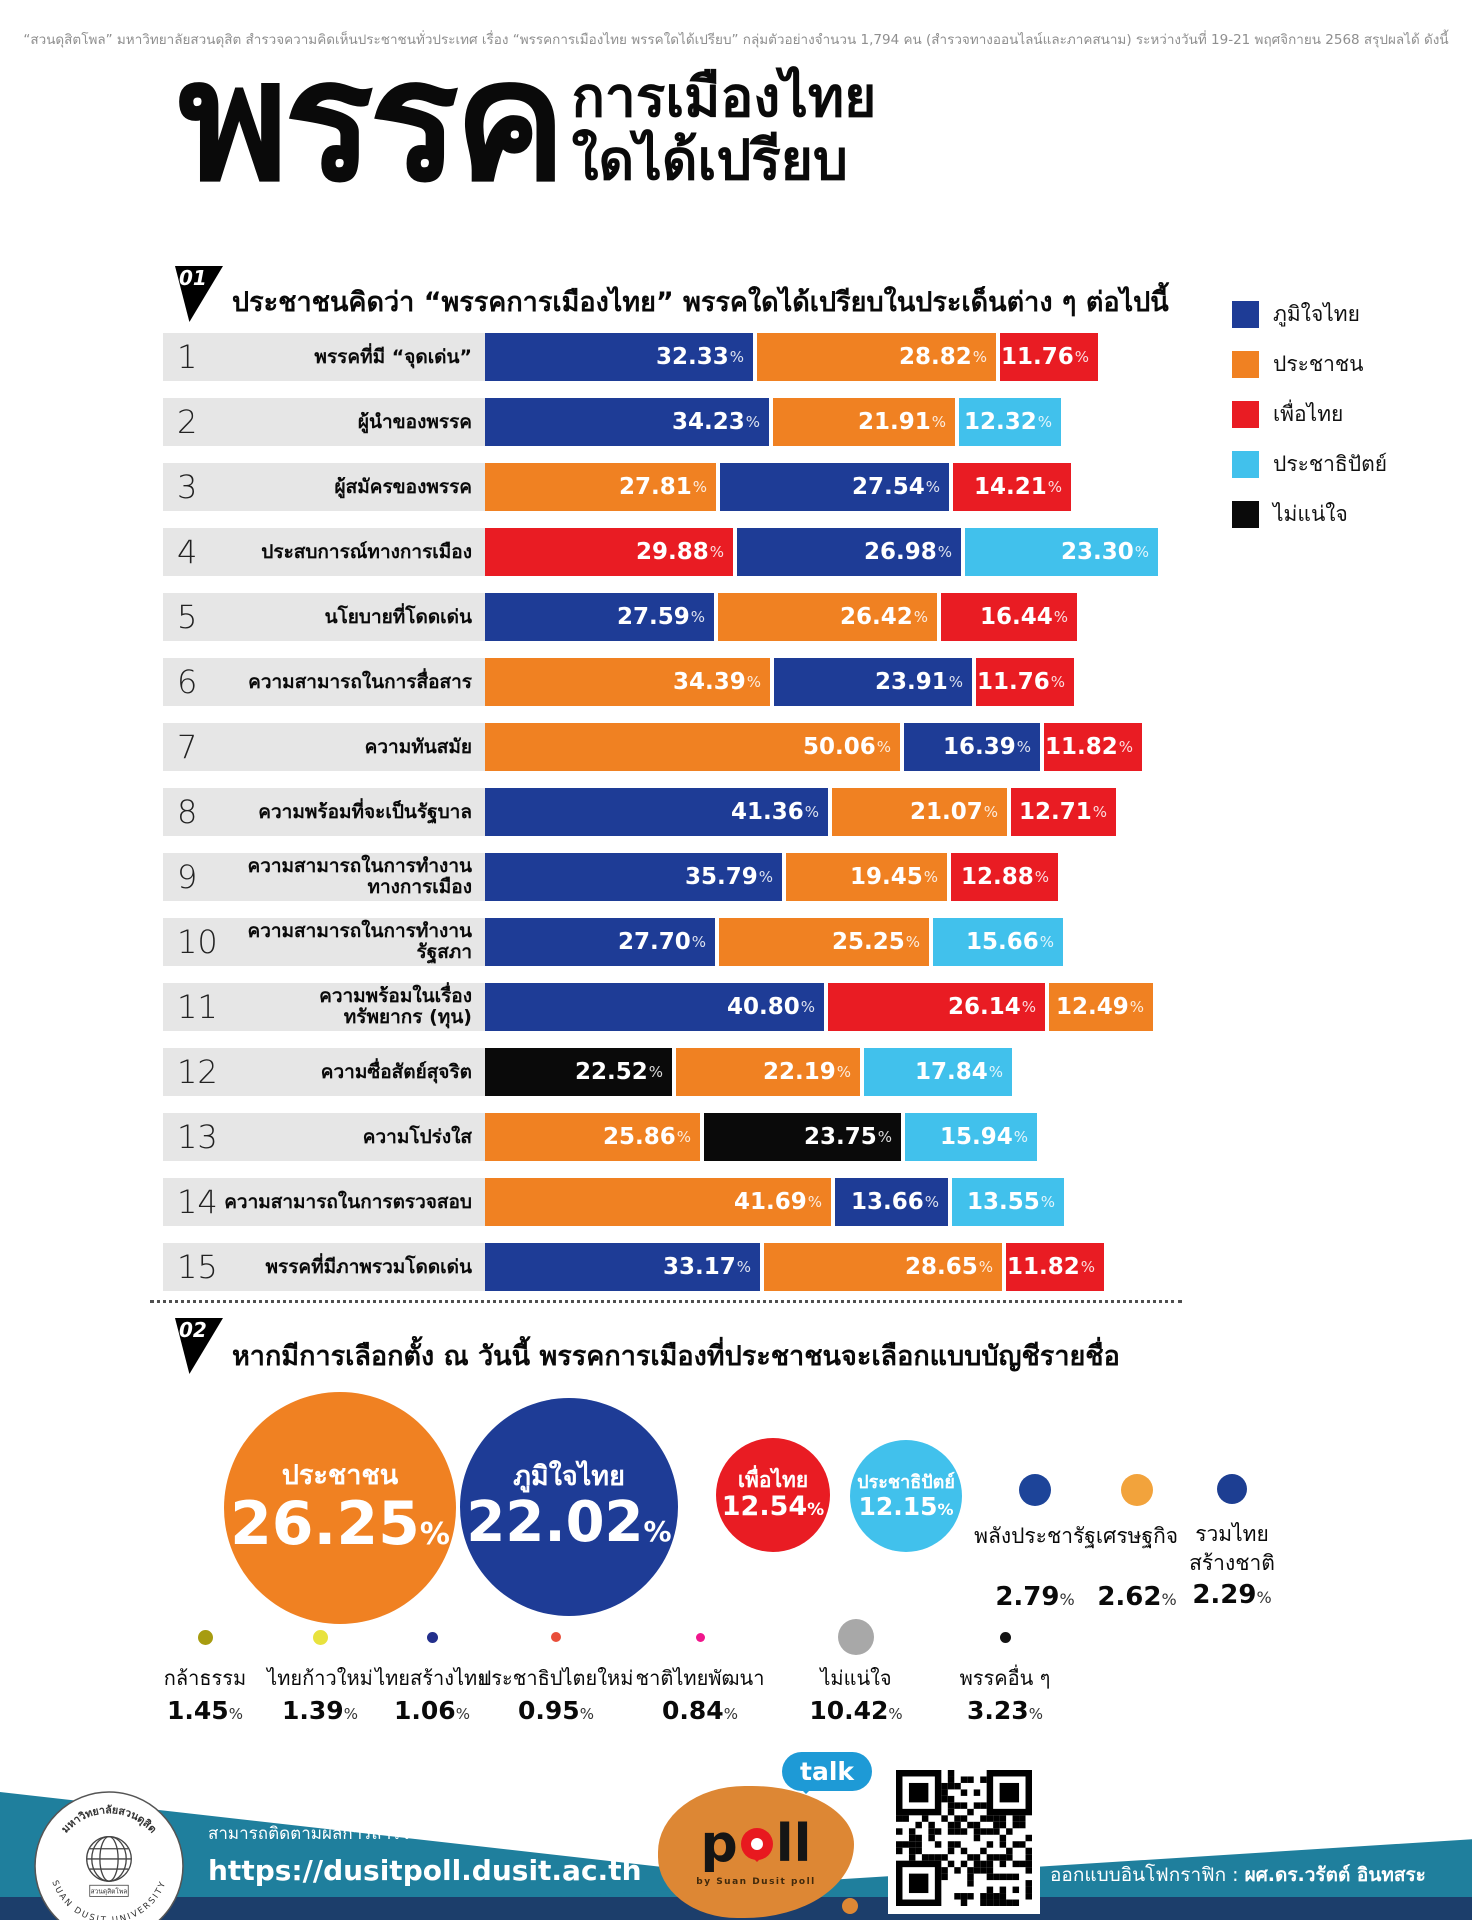 The height and width of the screenshot is (1920, 1472). Describe the element at coordinates (417, 1136) in the screenshot. I see `issue-title: ความโปร่งใส` at that location.